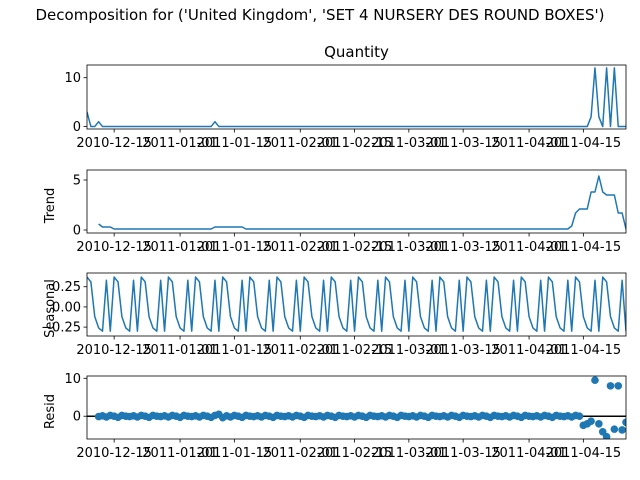 This screenshot has height=480, width=640. Describe the element at coordinates (50, 308) in the screenshot. I see `y-axis-label: Seasonal` at that location.